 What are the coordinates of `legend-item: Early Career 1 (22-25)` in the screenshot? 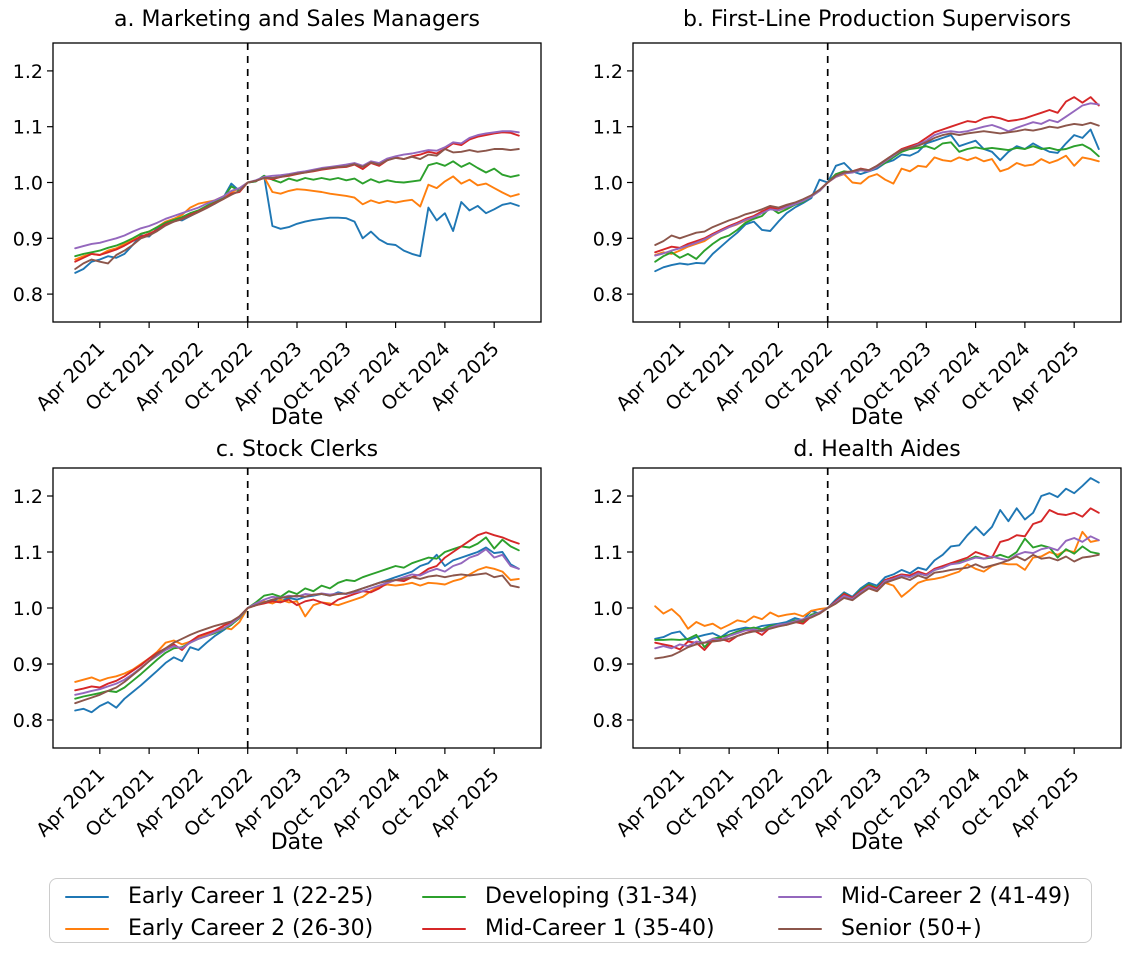 It's located at (219, 897).